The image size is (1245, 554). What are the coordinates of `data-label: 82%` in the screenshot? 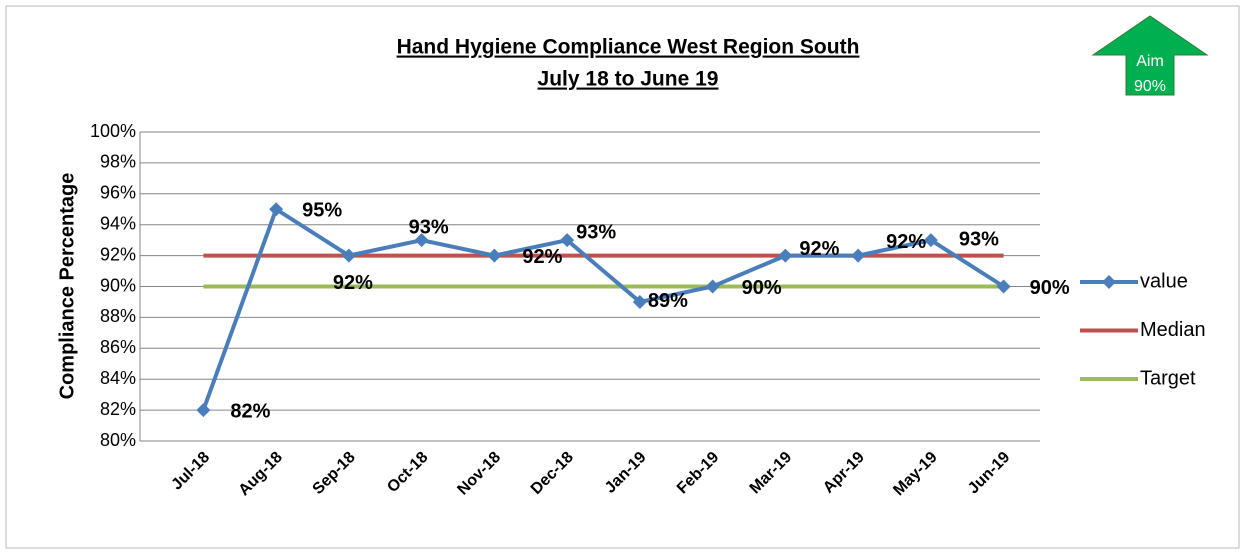 It's located at (250, 411).